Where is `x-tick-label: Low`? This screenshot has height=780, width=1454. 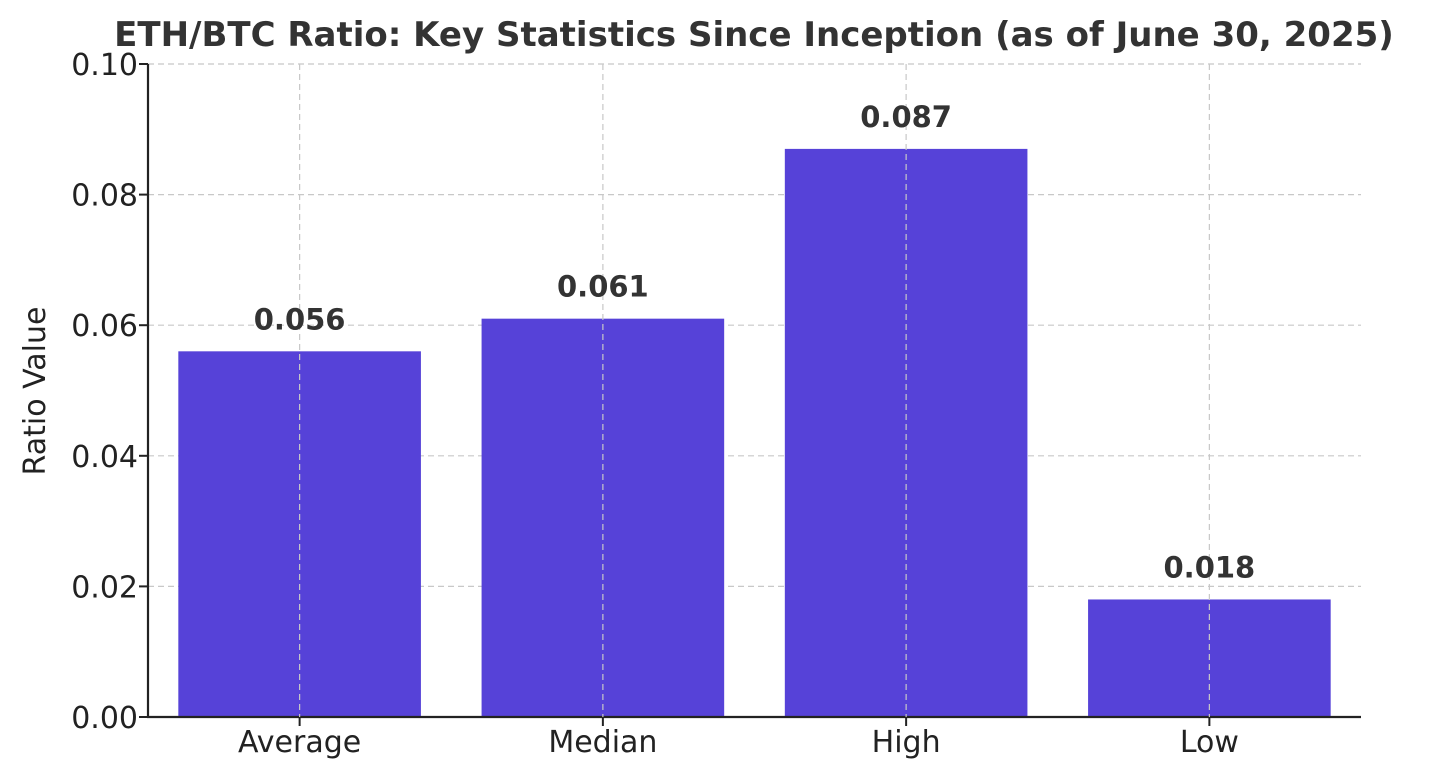 x-tick-label: Low is located at coordinates (1209, 742).